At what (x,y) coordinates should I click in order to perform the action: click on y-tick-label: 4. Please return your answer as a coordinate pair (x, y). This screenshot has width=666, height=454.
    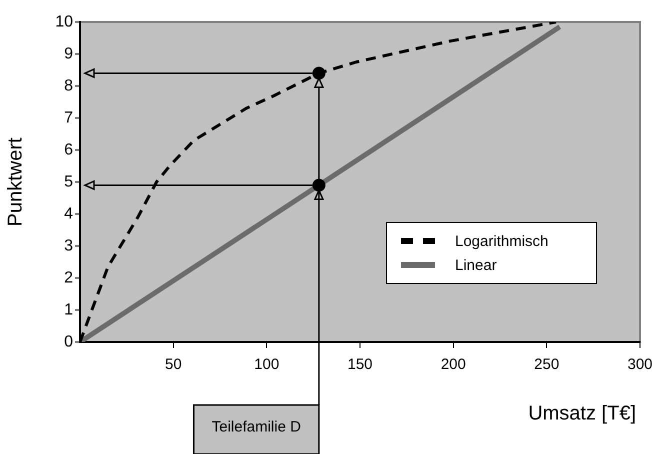
    Looking at the image, I should click on (69, 213).